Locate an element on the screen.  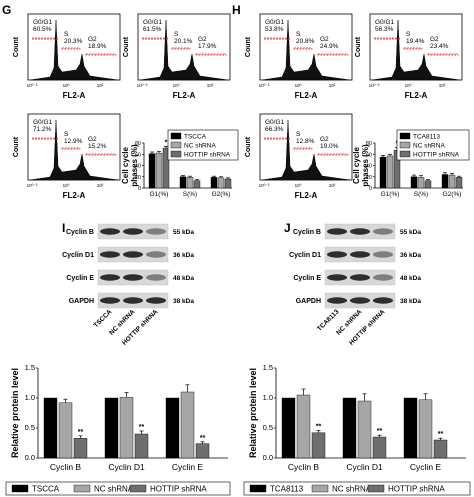
legend-label: HOTTIP shRNA is located at coordinates (178, 489).